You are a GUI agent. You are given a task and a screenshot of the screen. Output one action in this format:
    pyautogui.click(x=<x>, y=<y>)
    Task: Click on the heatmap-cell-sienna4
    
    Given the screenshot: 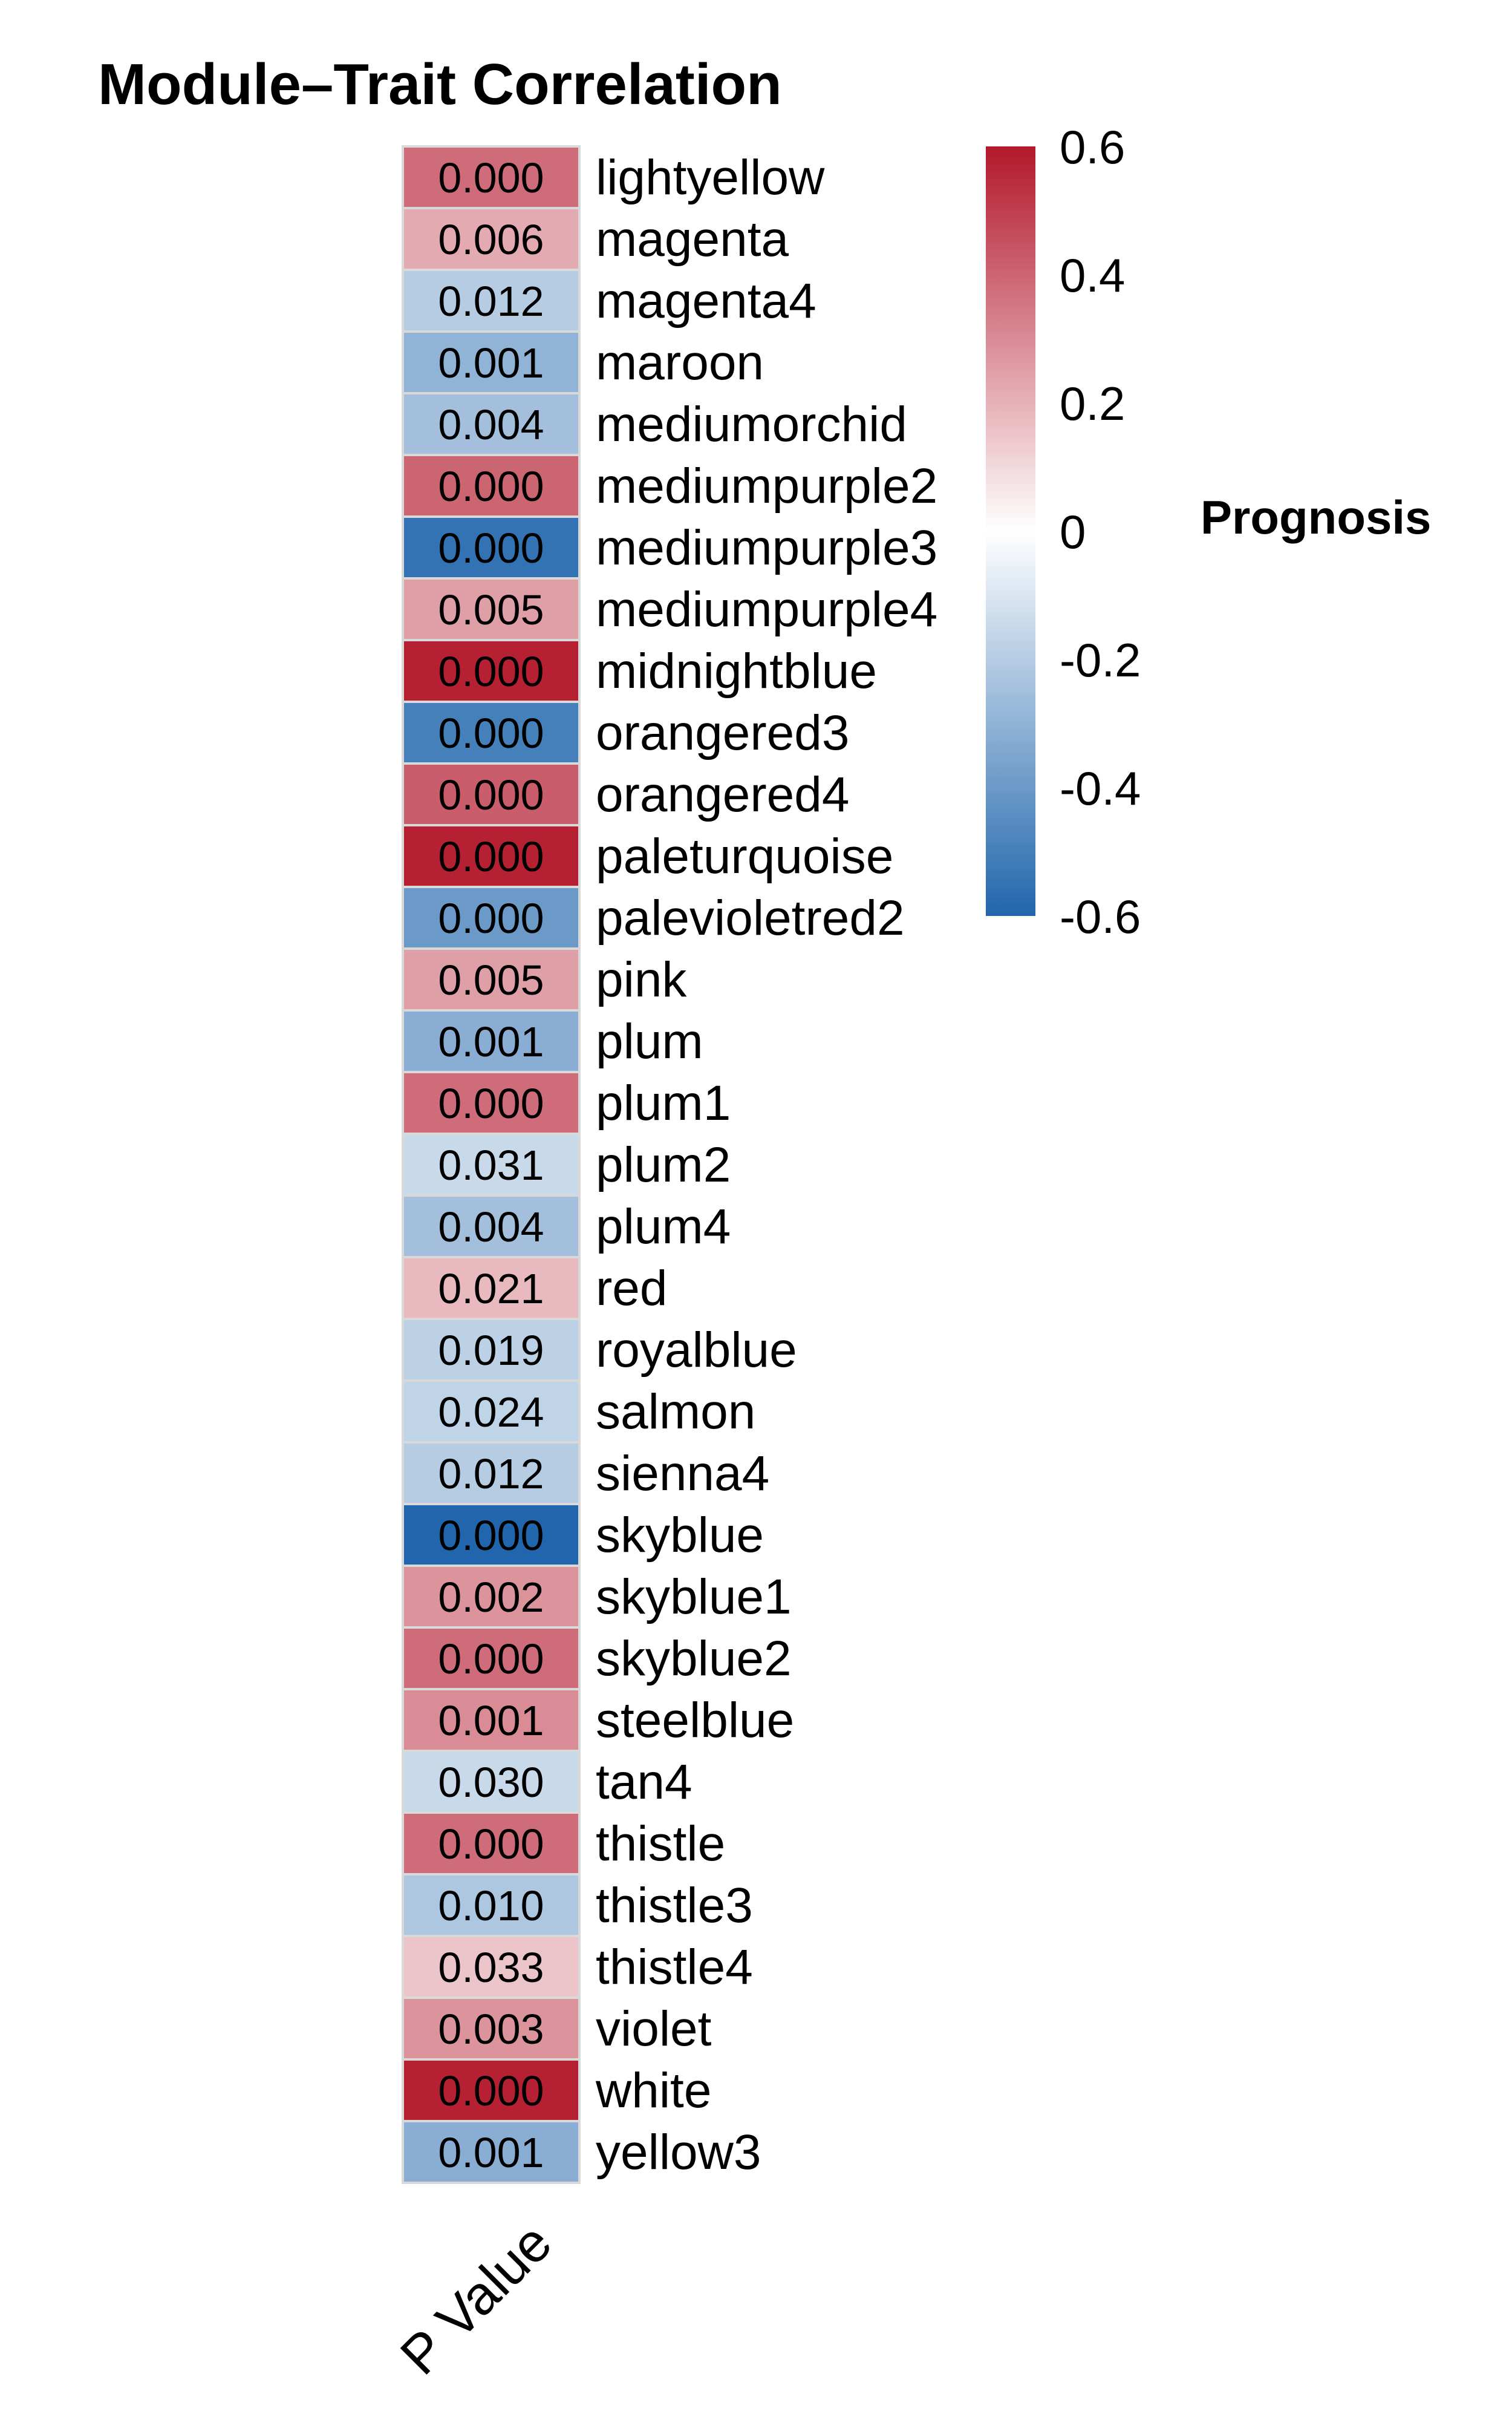 What is the action you would take?
    pyautogui.click(x=491, y=1473)
    